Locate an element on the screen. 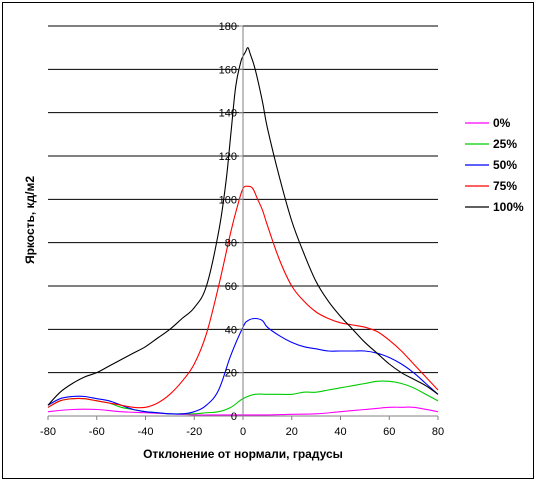 The width and height of the screenshot is (537, 482). y-tick-label: 180 is located at coordinates (228, 27).